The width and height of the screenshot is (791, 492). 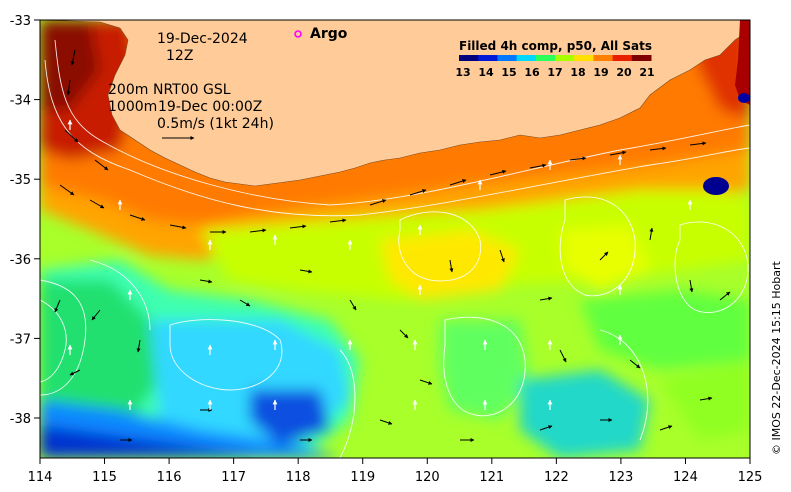 What do you see at coordinates (491, 477) in the screenshot?
I see `x-tick-label: 121` at bounding box center [491, 477].